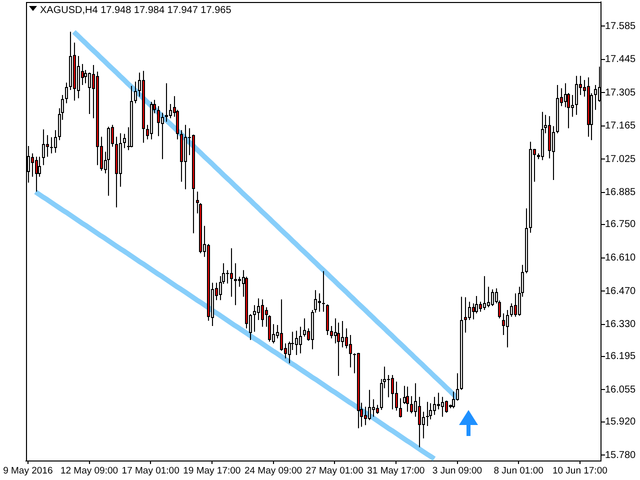  What do you see at coordinates (580, 470) in the screenshot?
I see `x-tick-label: 10 Jun 17:00` at bounding box center [580, 470].